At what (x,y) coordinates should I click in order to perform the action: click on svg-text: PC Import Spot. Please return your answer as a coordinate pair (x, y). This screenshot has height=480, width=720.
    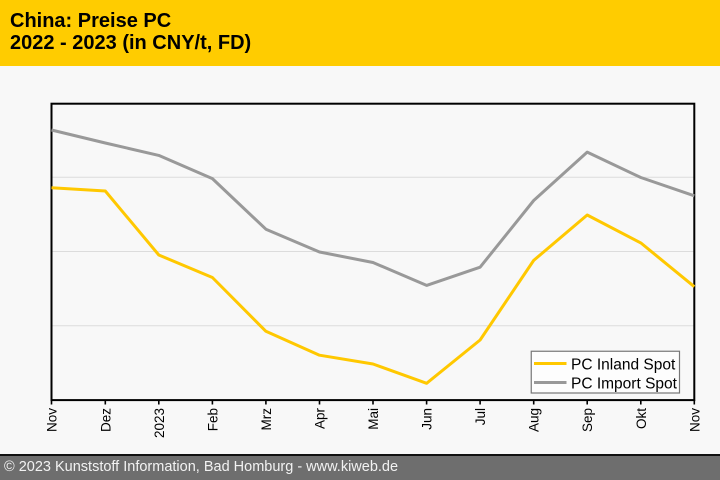
    Looking at the image, I should click on (624, 383).